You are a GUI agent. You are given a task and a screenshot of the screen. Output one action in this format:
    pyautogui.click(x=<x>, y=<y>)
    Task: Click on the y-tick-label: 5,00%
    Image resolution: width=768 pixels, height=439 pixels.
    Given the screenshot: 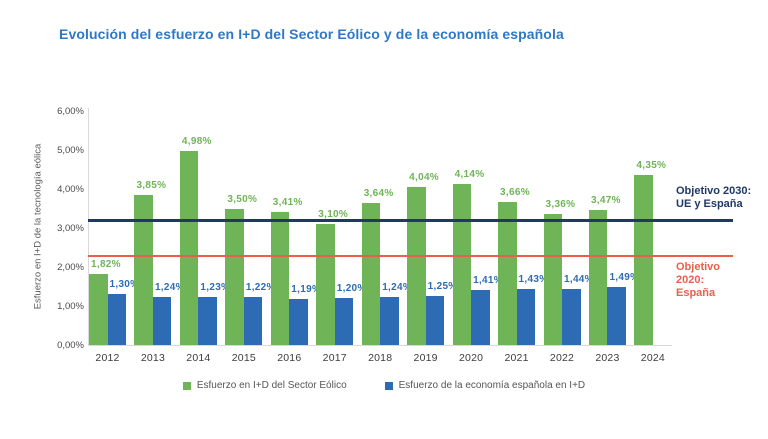 What is the action you would take?
    pyautogui.click(x=70, y=150)
    